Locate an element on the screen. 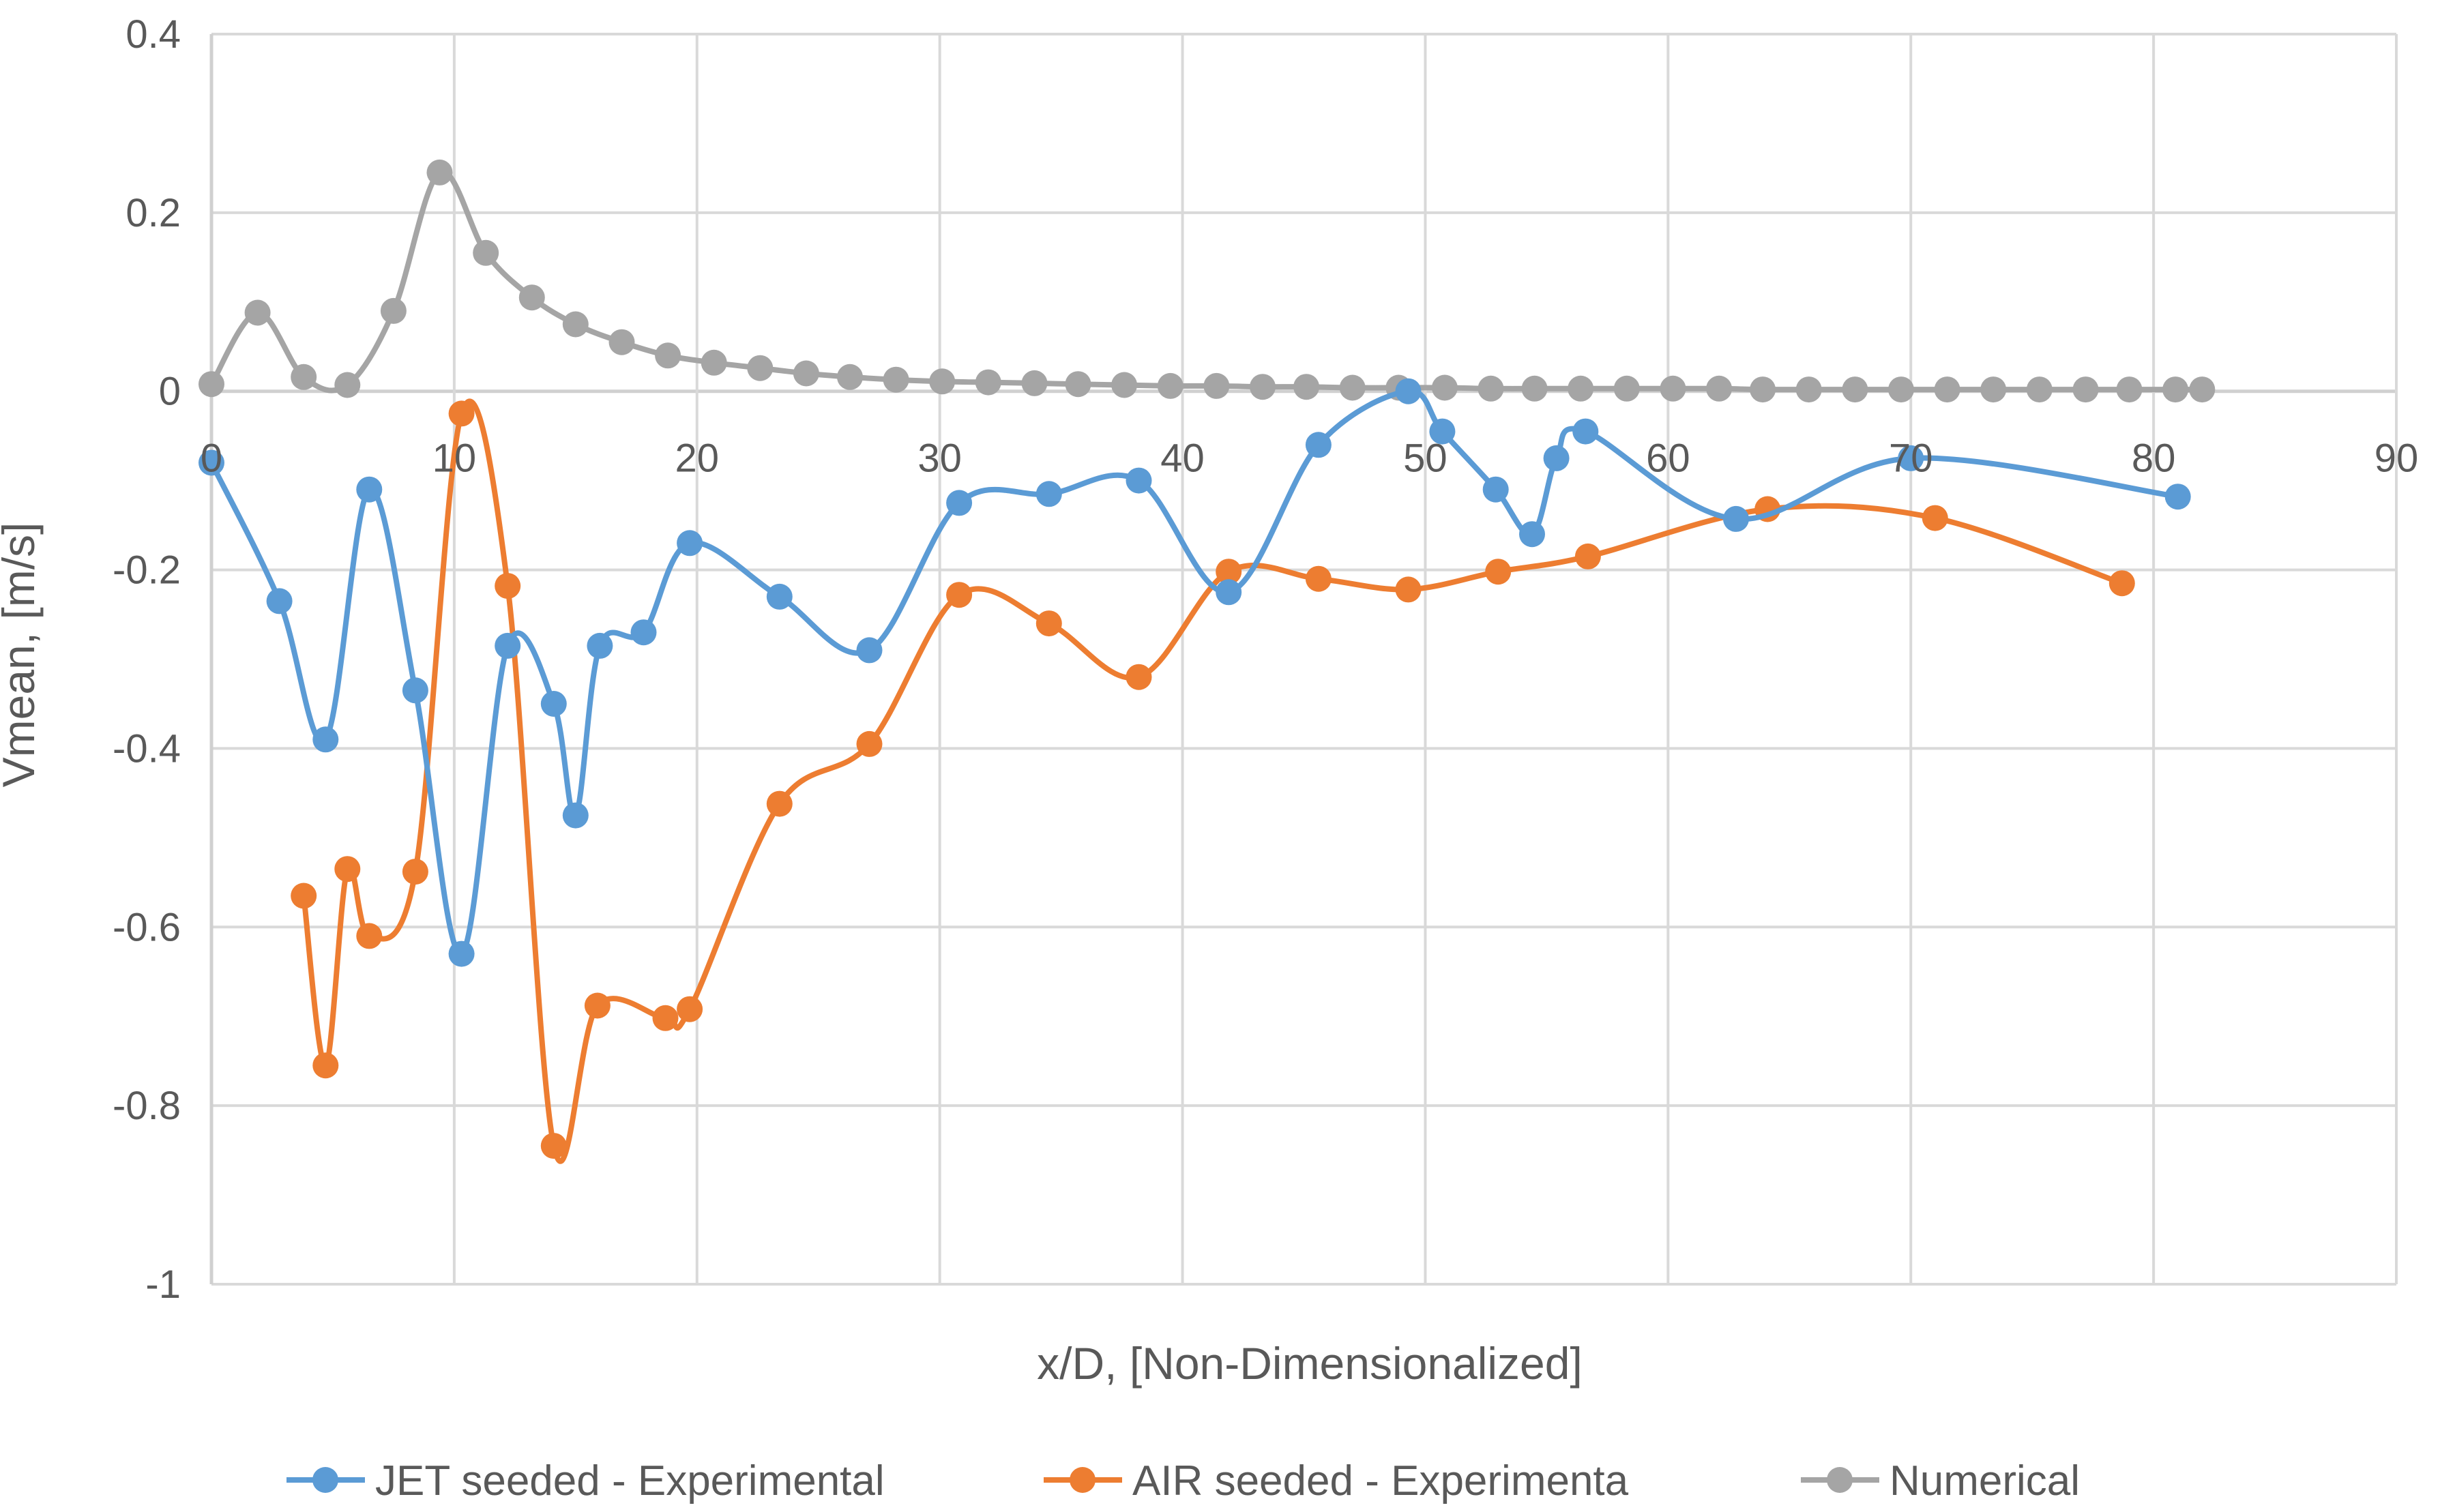 Image resolution: width=2440 pixels, height=1512 pixels. x-axis-ticks: 0 10 20 30 40 50 60 70 80 90 is located at coordinates (1309, 458).